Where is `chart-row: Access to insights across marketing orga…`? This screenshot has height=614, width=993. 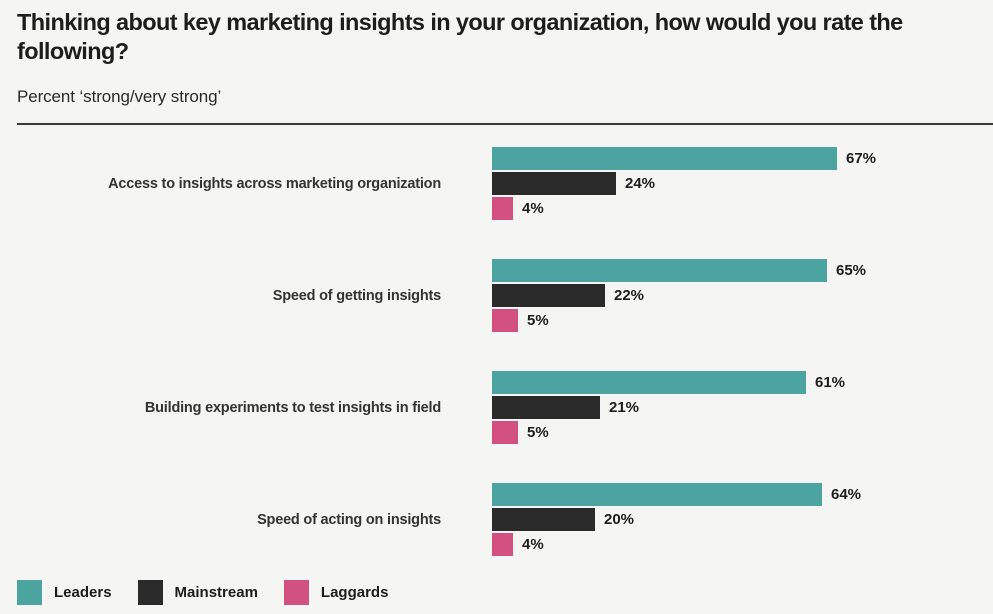
chart-row: Access to insights across marketing orga… is located at coordinates (496, 184).